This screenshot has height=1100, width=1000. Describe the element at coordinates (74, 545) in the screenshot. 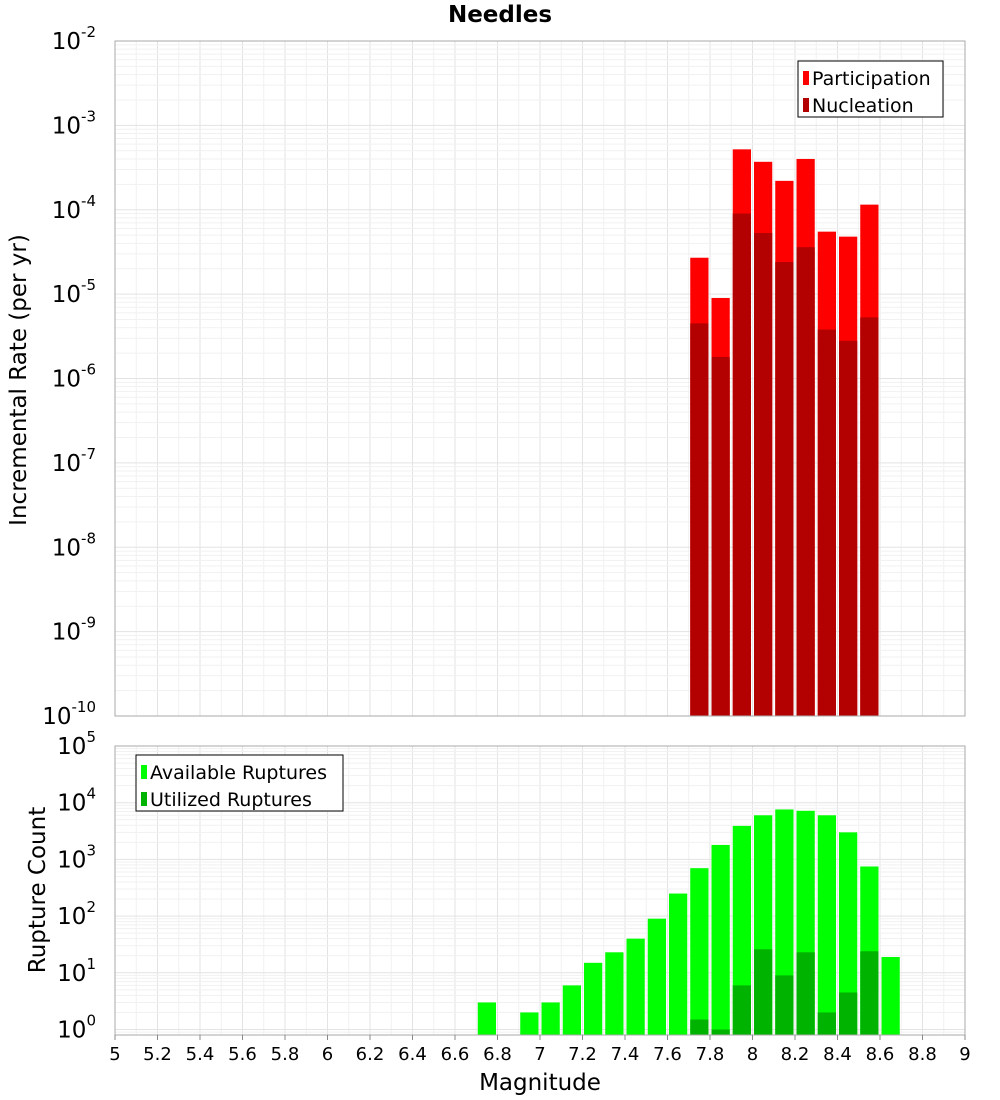

I see `y-tick-label: 10⁻⁸` at that location.